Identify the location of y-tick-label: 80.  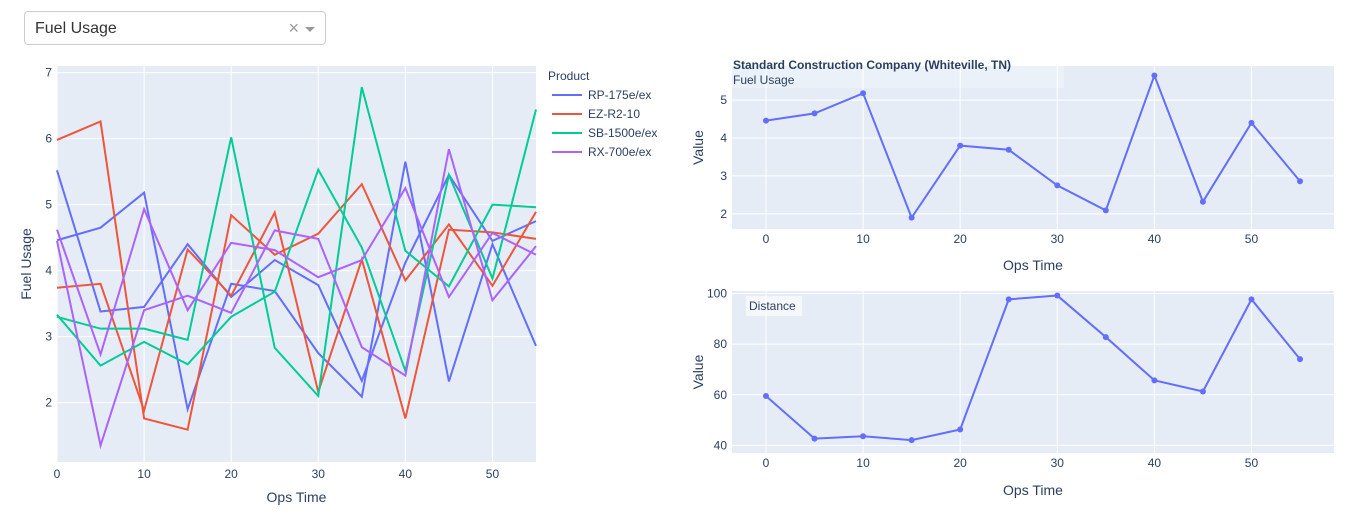
(721, 344).